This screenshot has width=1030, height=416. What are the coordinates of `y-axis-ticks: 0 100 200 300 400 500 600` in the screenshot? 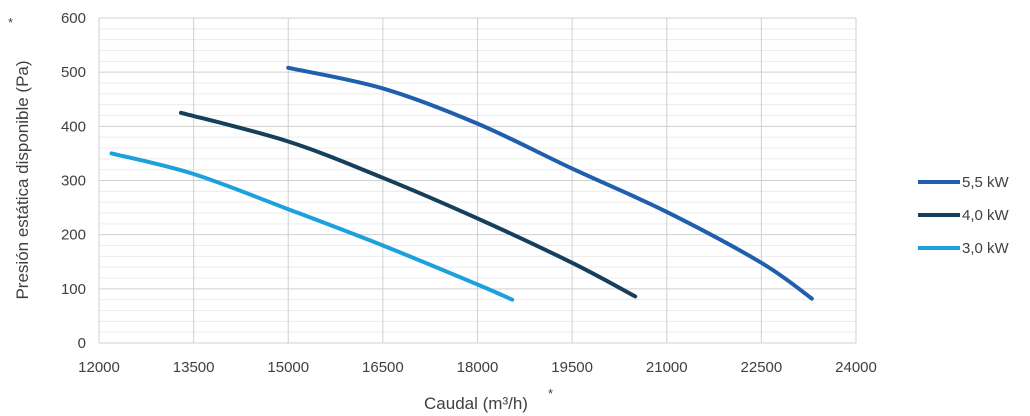 It's located at (73, 181).